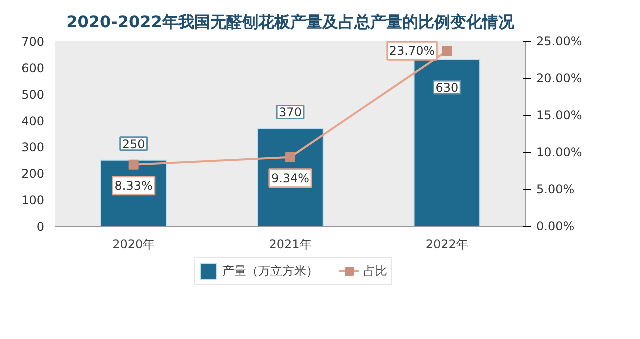 The width and height of the screenshot is (640, 339). Describe the element at coordinates (33, 95) in the screenshot. I see `y-tick-label: 500` at that location.